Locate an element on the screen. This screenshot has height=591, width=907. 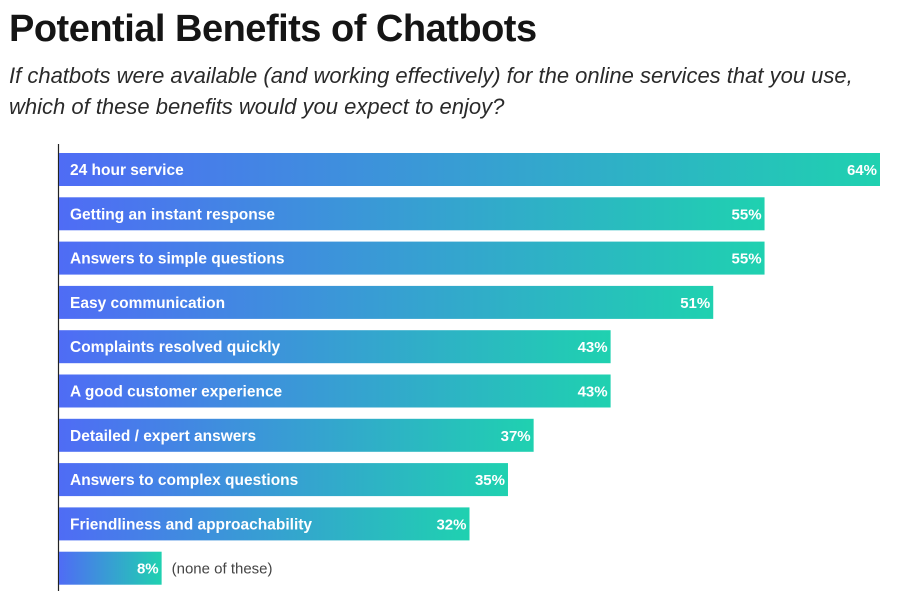
category-label: Getting an instant response is located at coordinates (172, 214).